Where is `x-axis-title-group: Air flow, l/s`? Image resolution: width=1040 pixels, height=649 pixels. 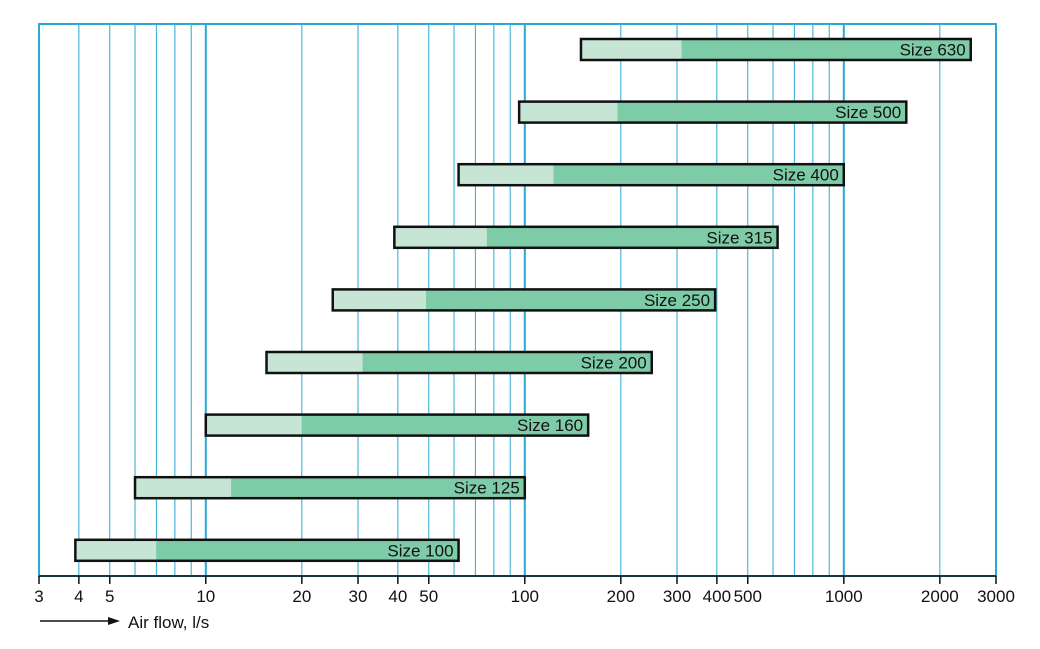 x-axis-title-group: Air flow, l/s is located at coordinates (124, 622).